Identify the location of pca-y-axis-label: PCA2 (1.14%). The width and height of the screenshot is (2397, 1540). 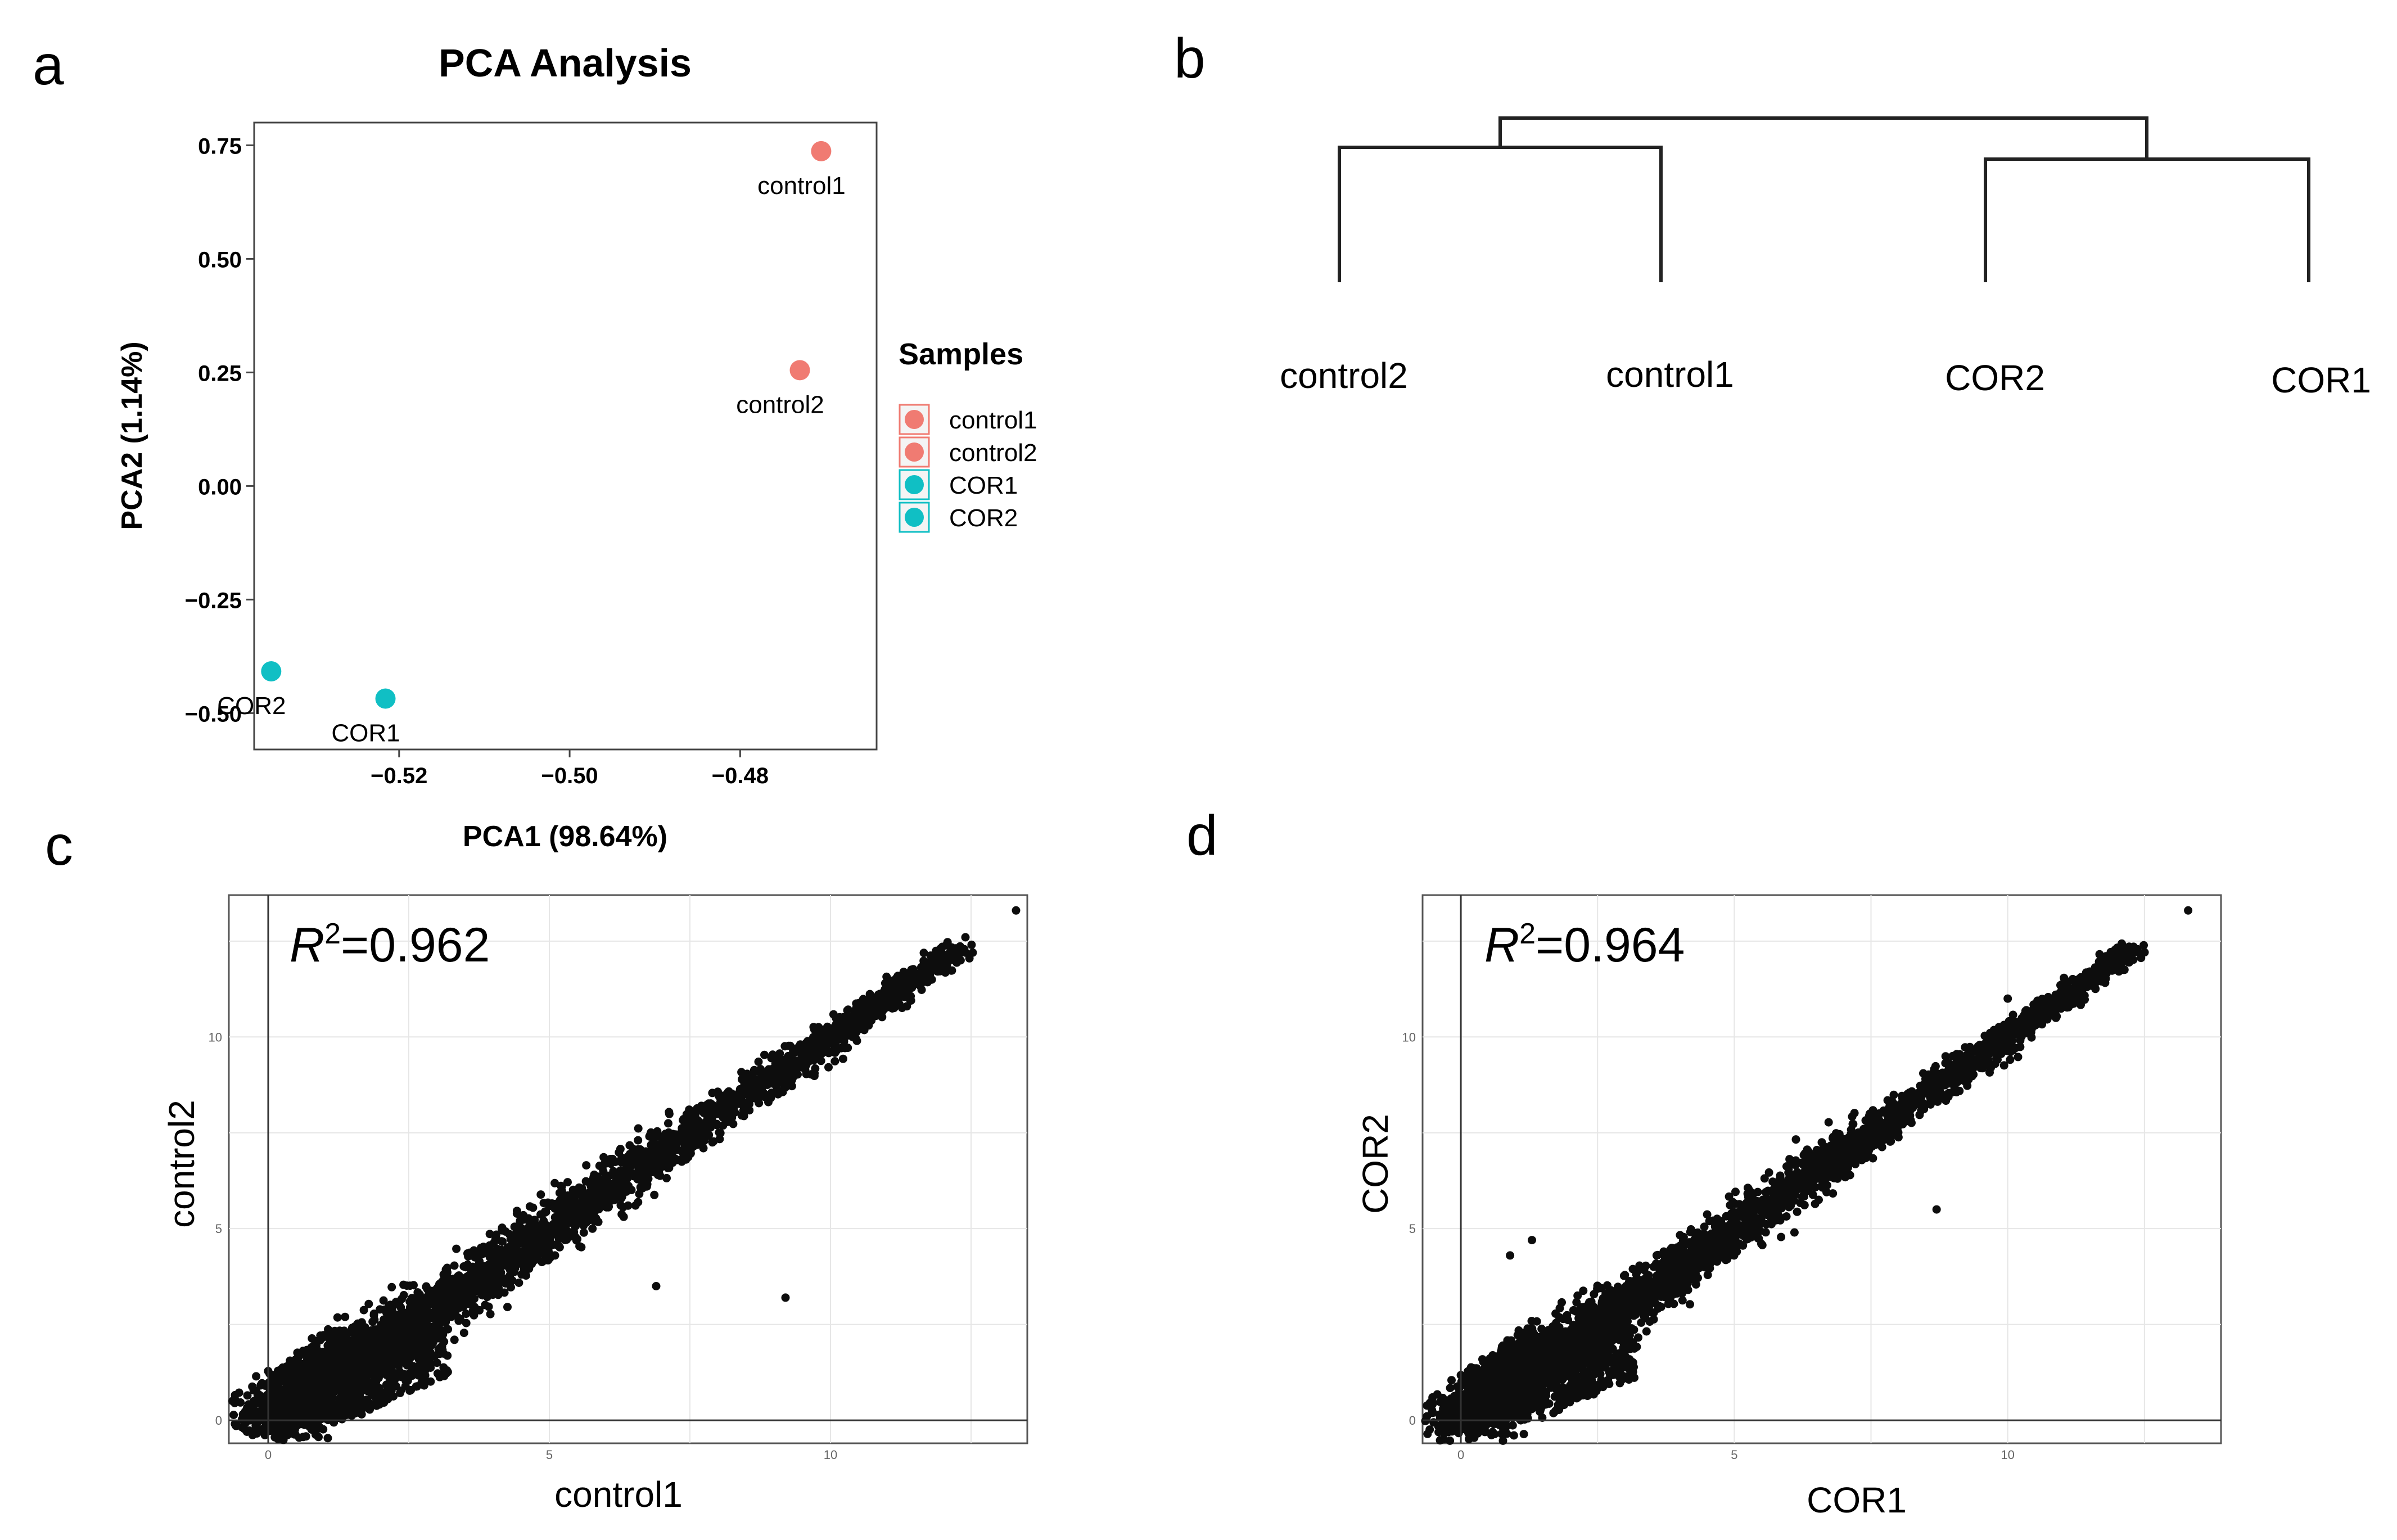
(132, 435).